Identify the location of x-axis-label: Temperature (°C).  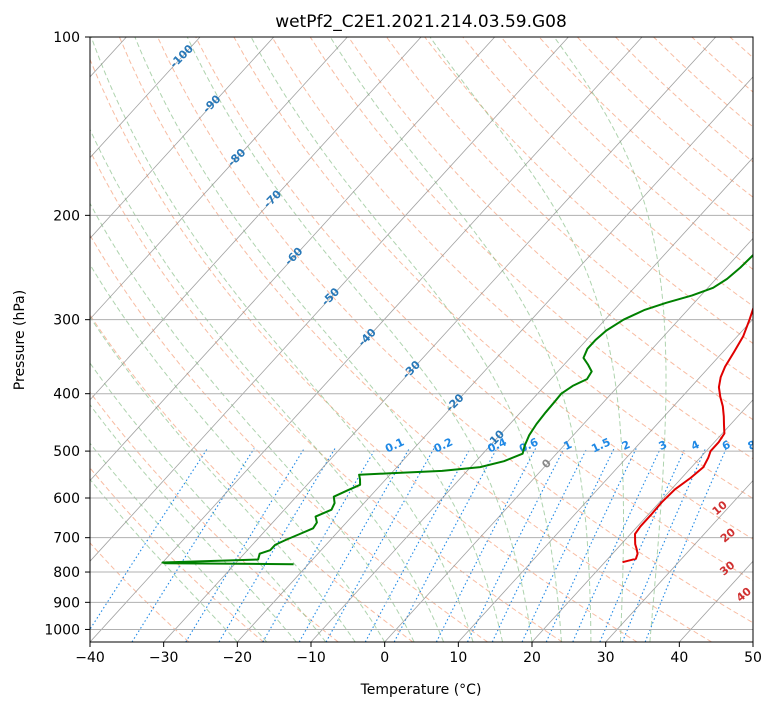
(421, 690).